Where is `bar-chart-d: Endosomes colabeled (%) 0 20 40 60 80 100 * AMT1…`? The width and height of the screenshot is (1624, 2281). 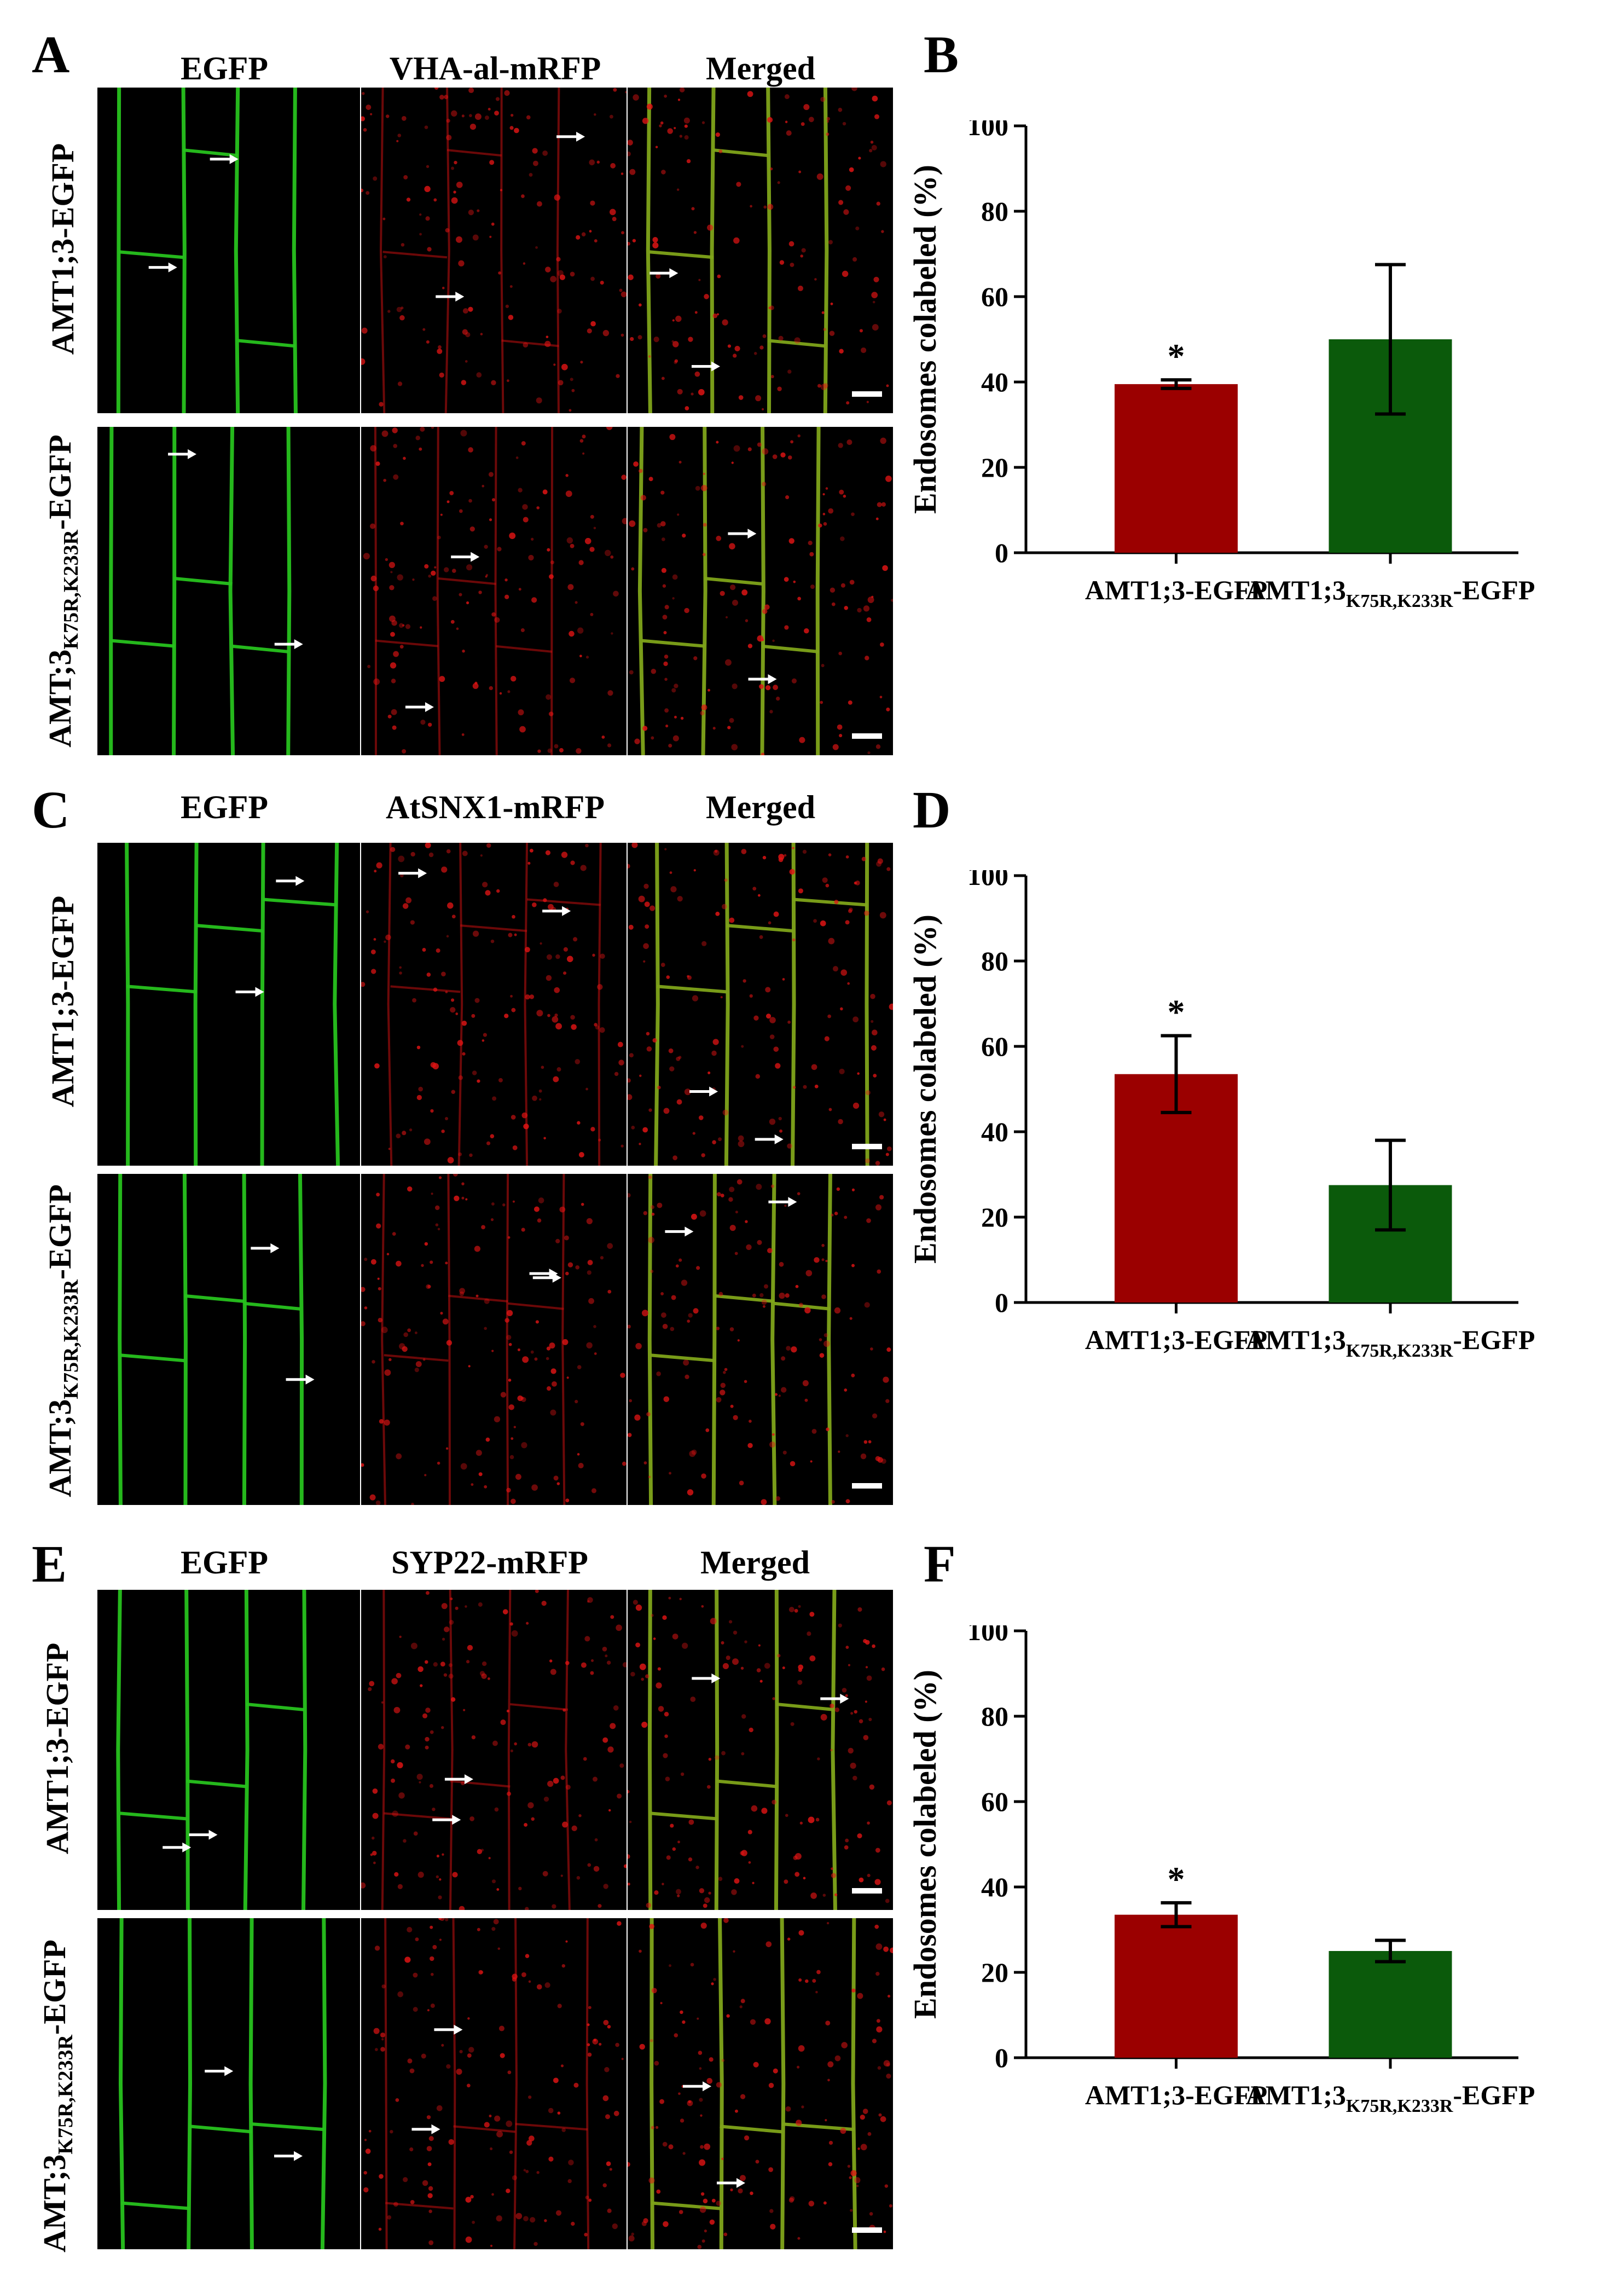 bar-chart-d: Endosomes colabeled (%) 0 20 40 60 80 100 * AMT1… is located at coordinates (1221, 1115).